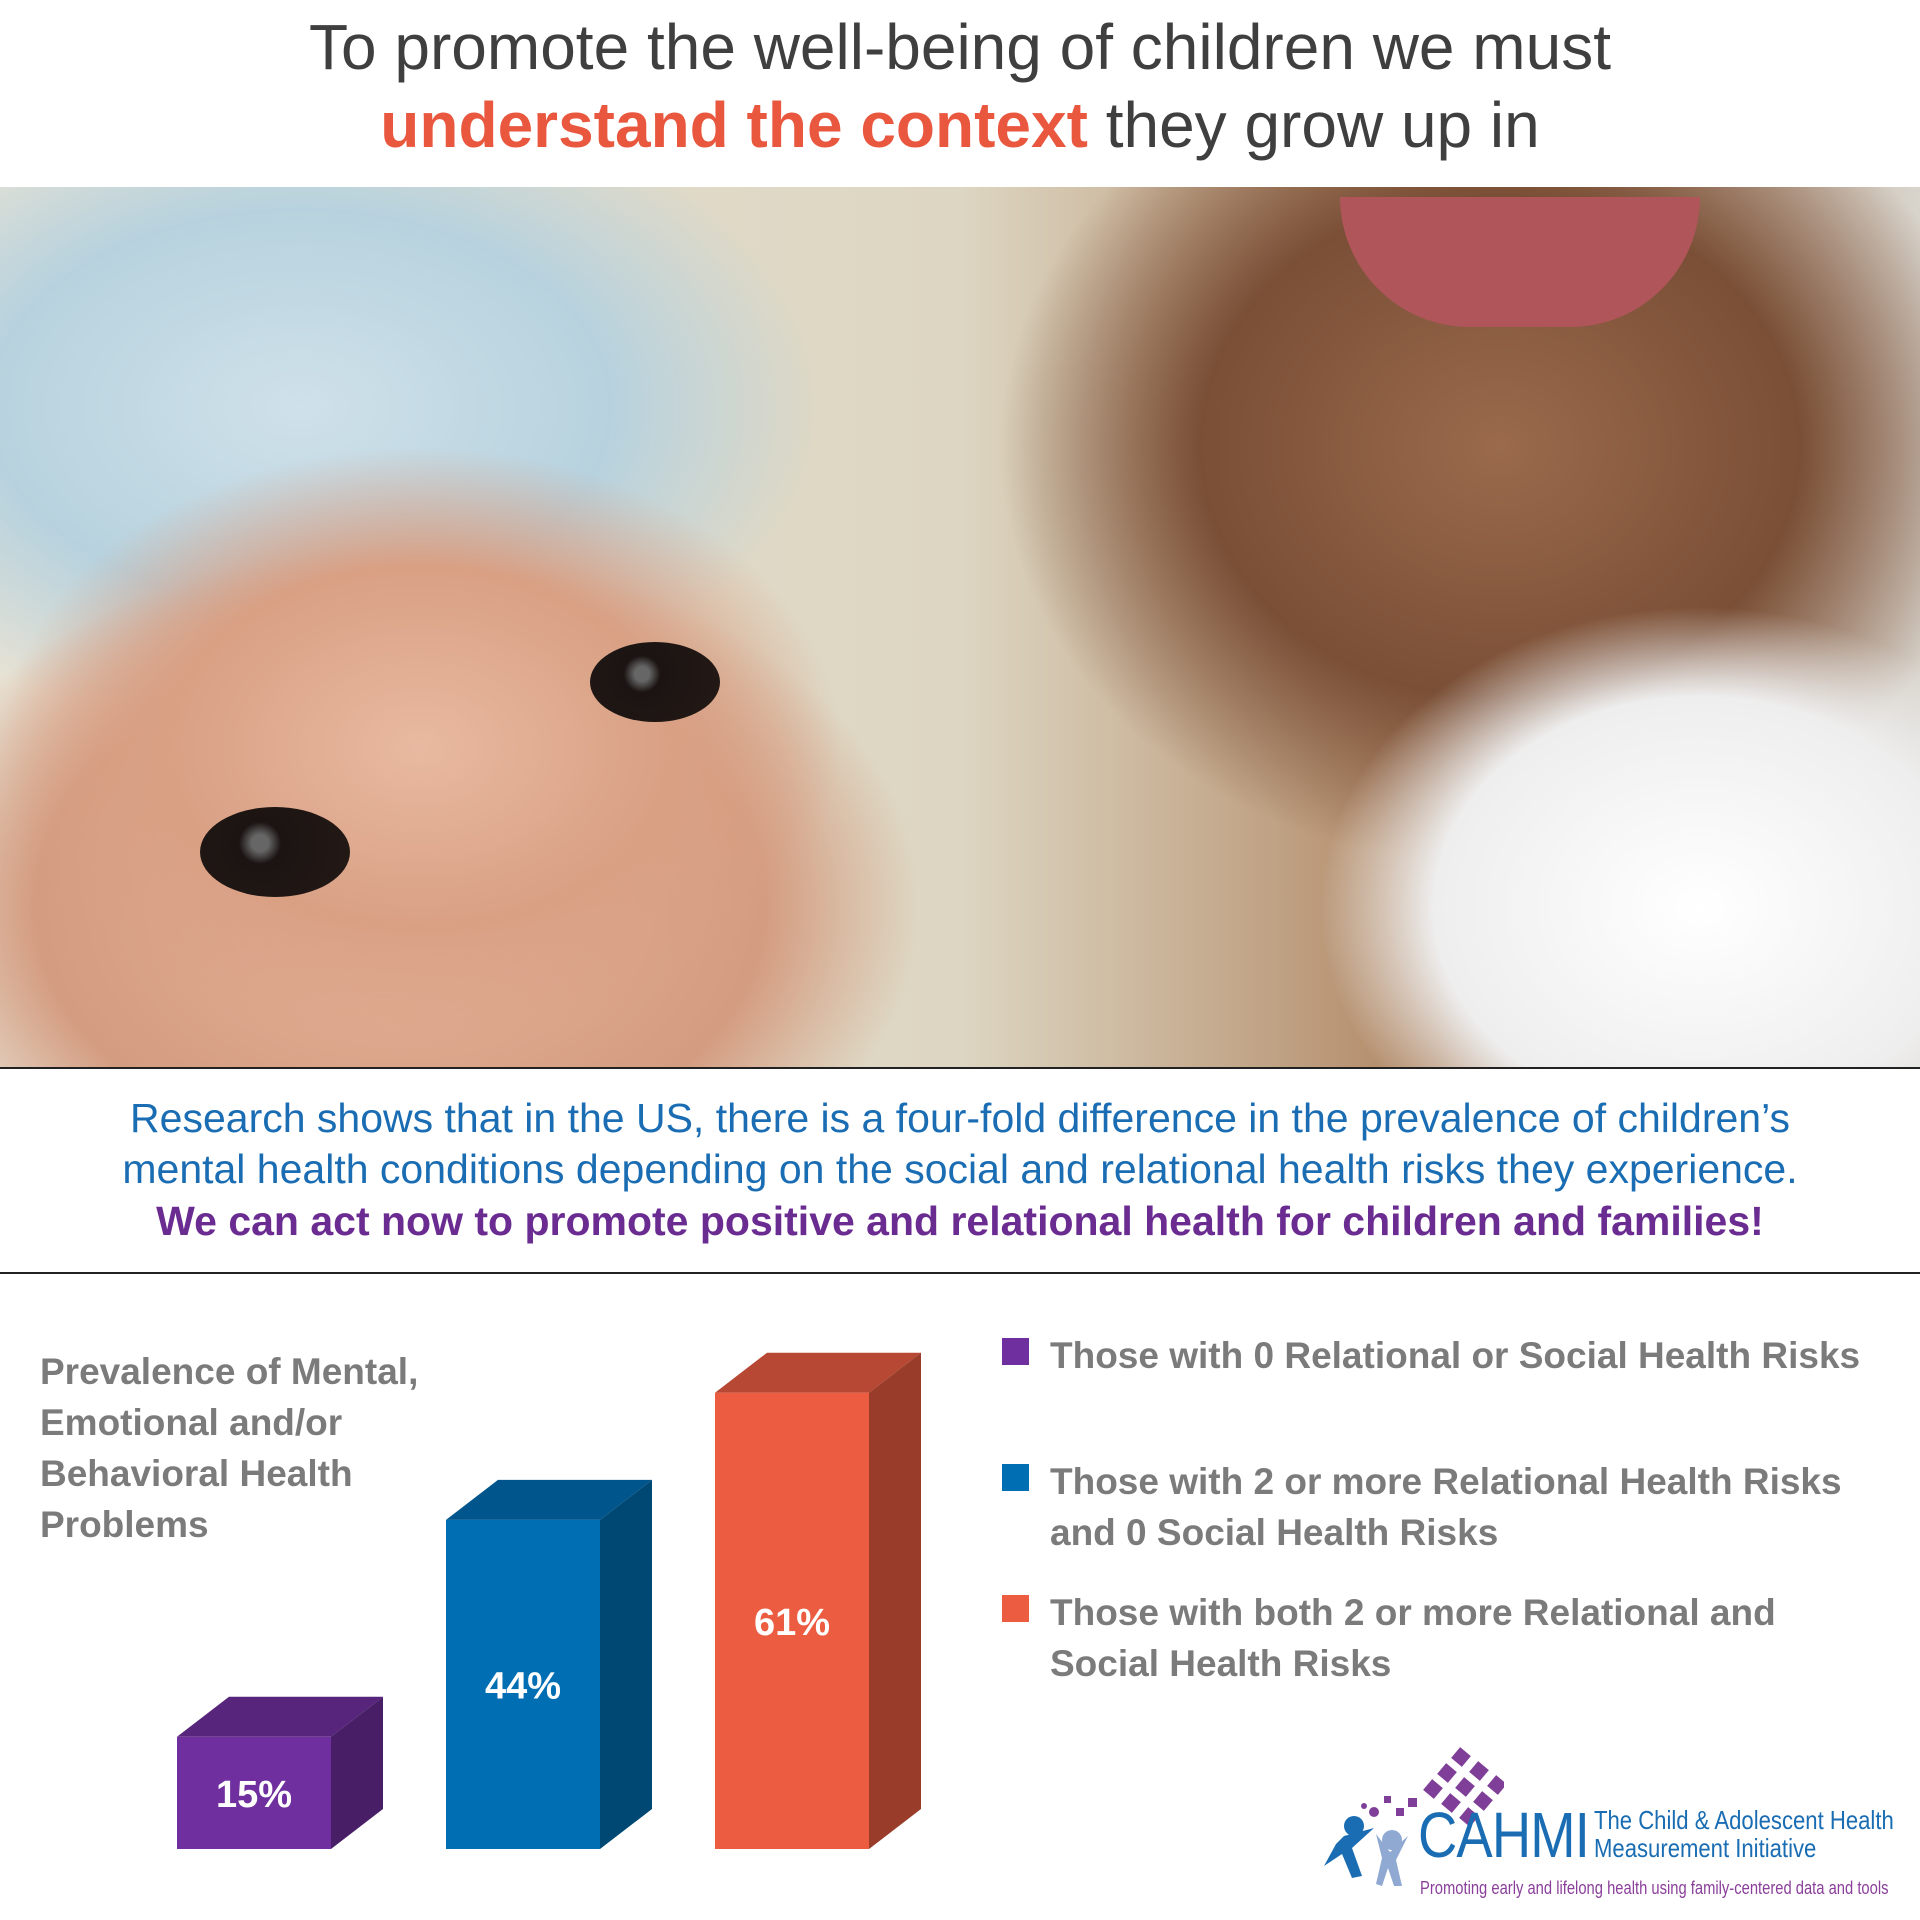 Image resolution: width=1920 pixels, height=1920 pixels. What do you see at coordinates (655, 682) in the screenshot?
I see `baby-eye-right` at bounding box center [655, 682].